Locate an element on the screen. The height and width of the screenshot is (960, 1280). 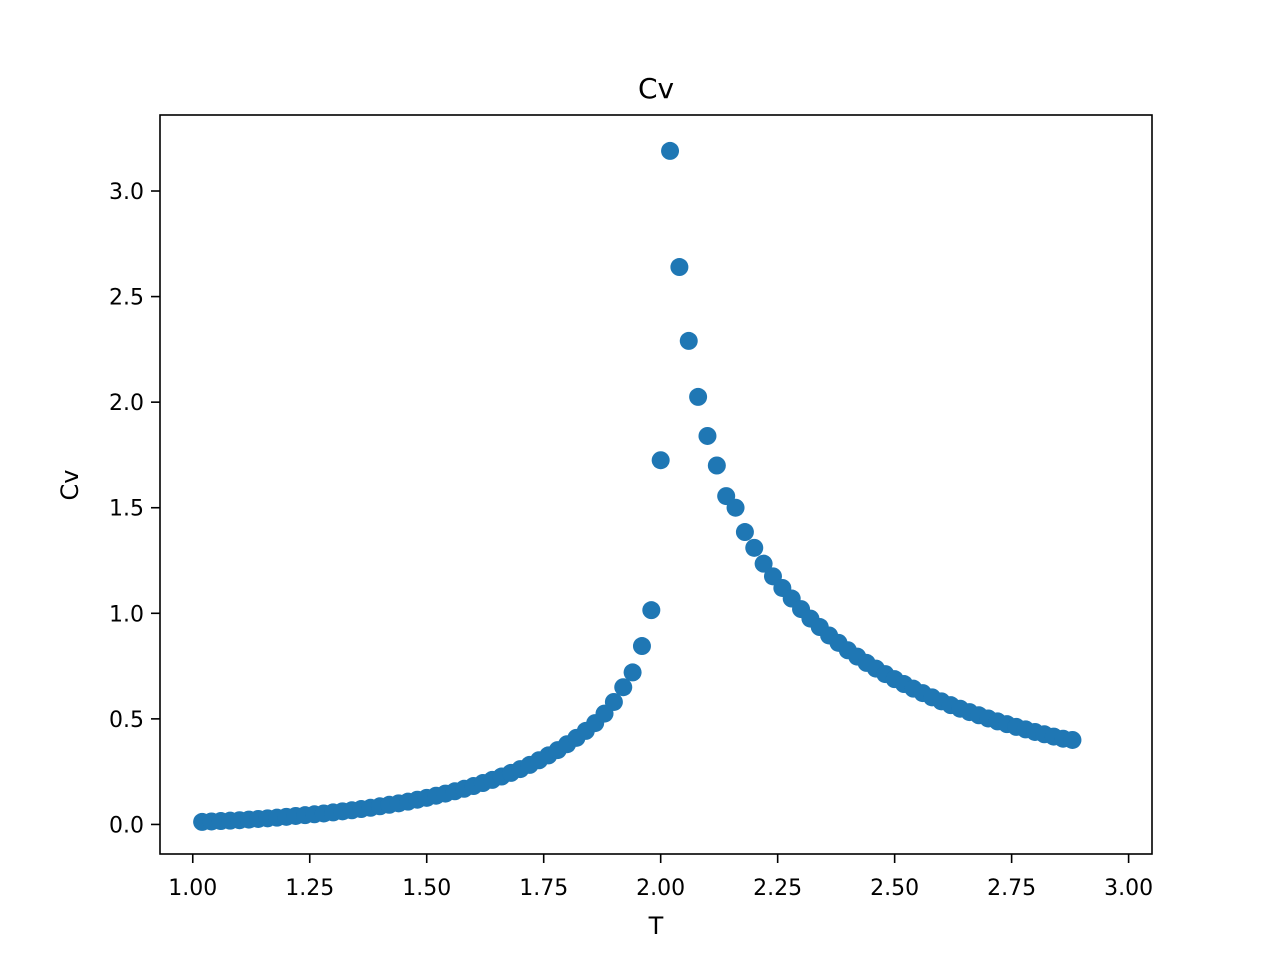
x-tick-label: 2.25 is located at coordinates (777, 888).